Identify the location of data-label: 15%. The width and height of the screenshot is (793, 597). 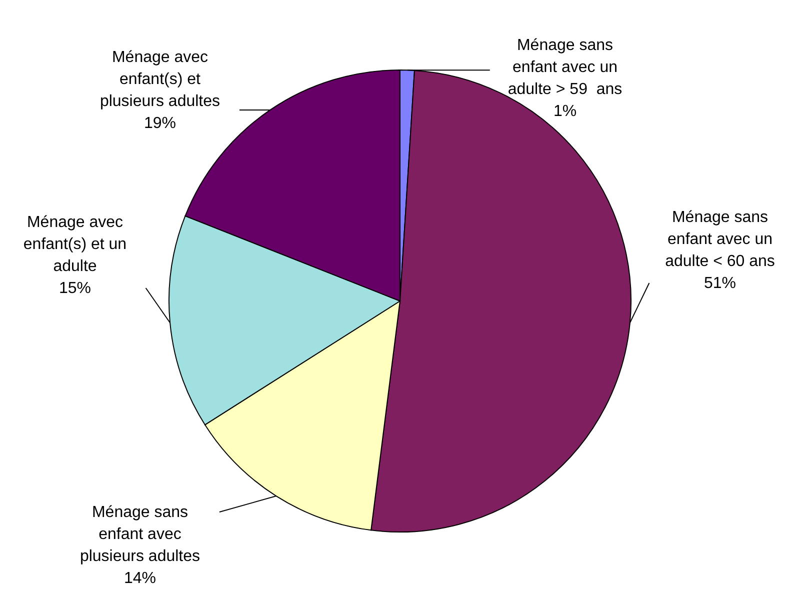
(75, 288).